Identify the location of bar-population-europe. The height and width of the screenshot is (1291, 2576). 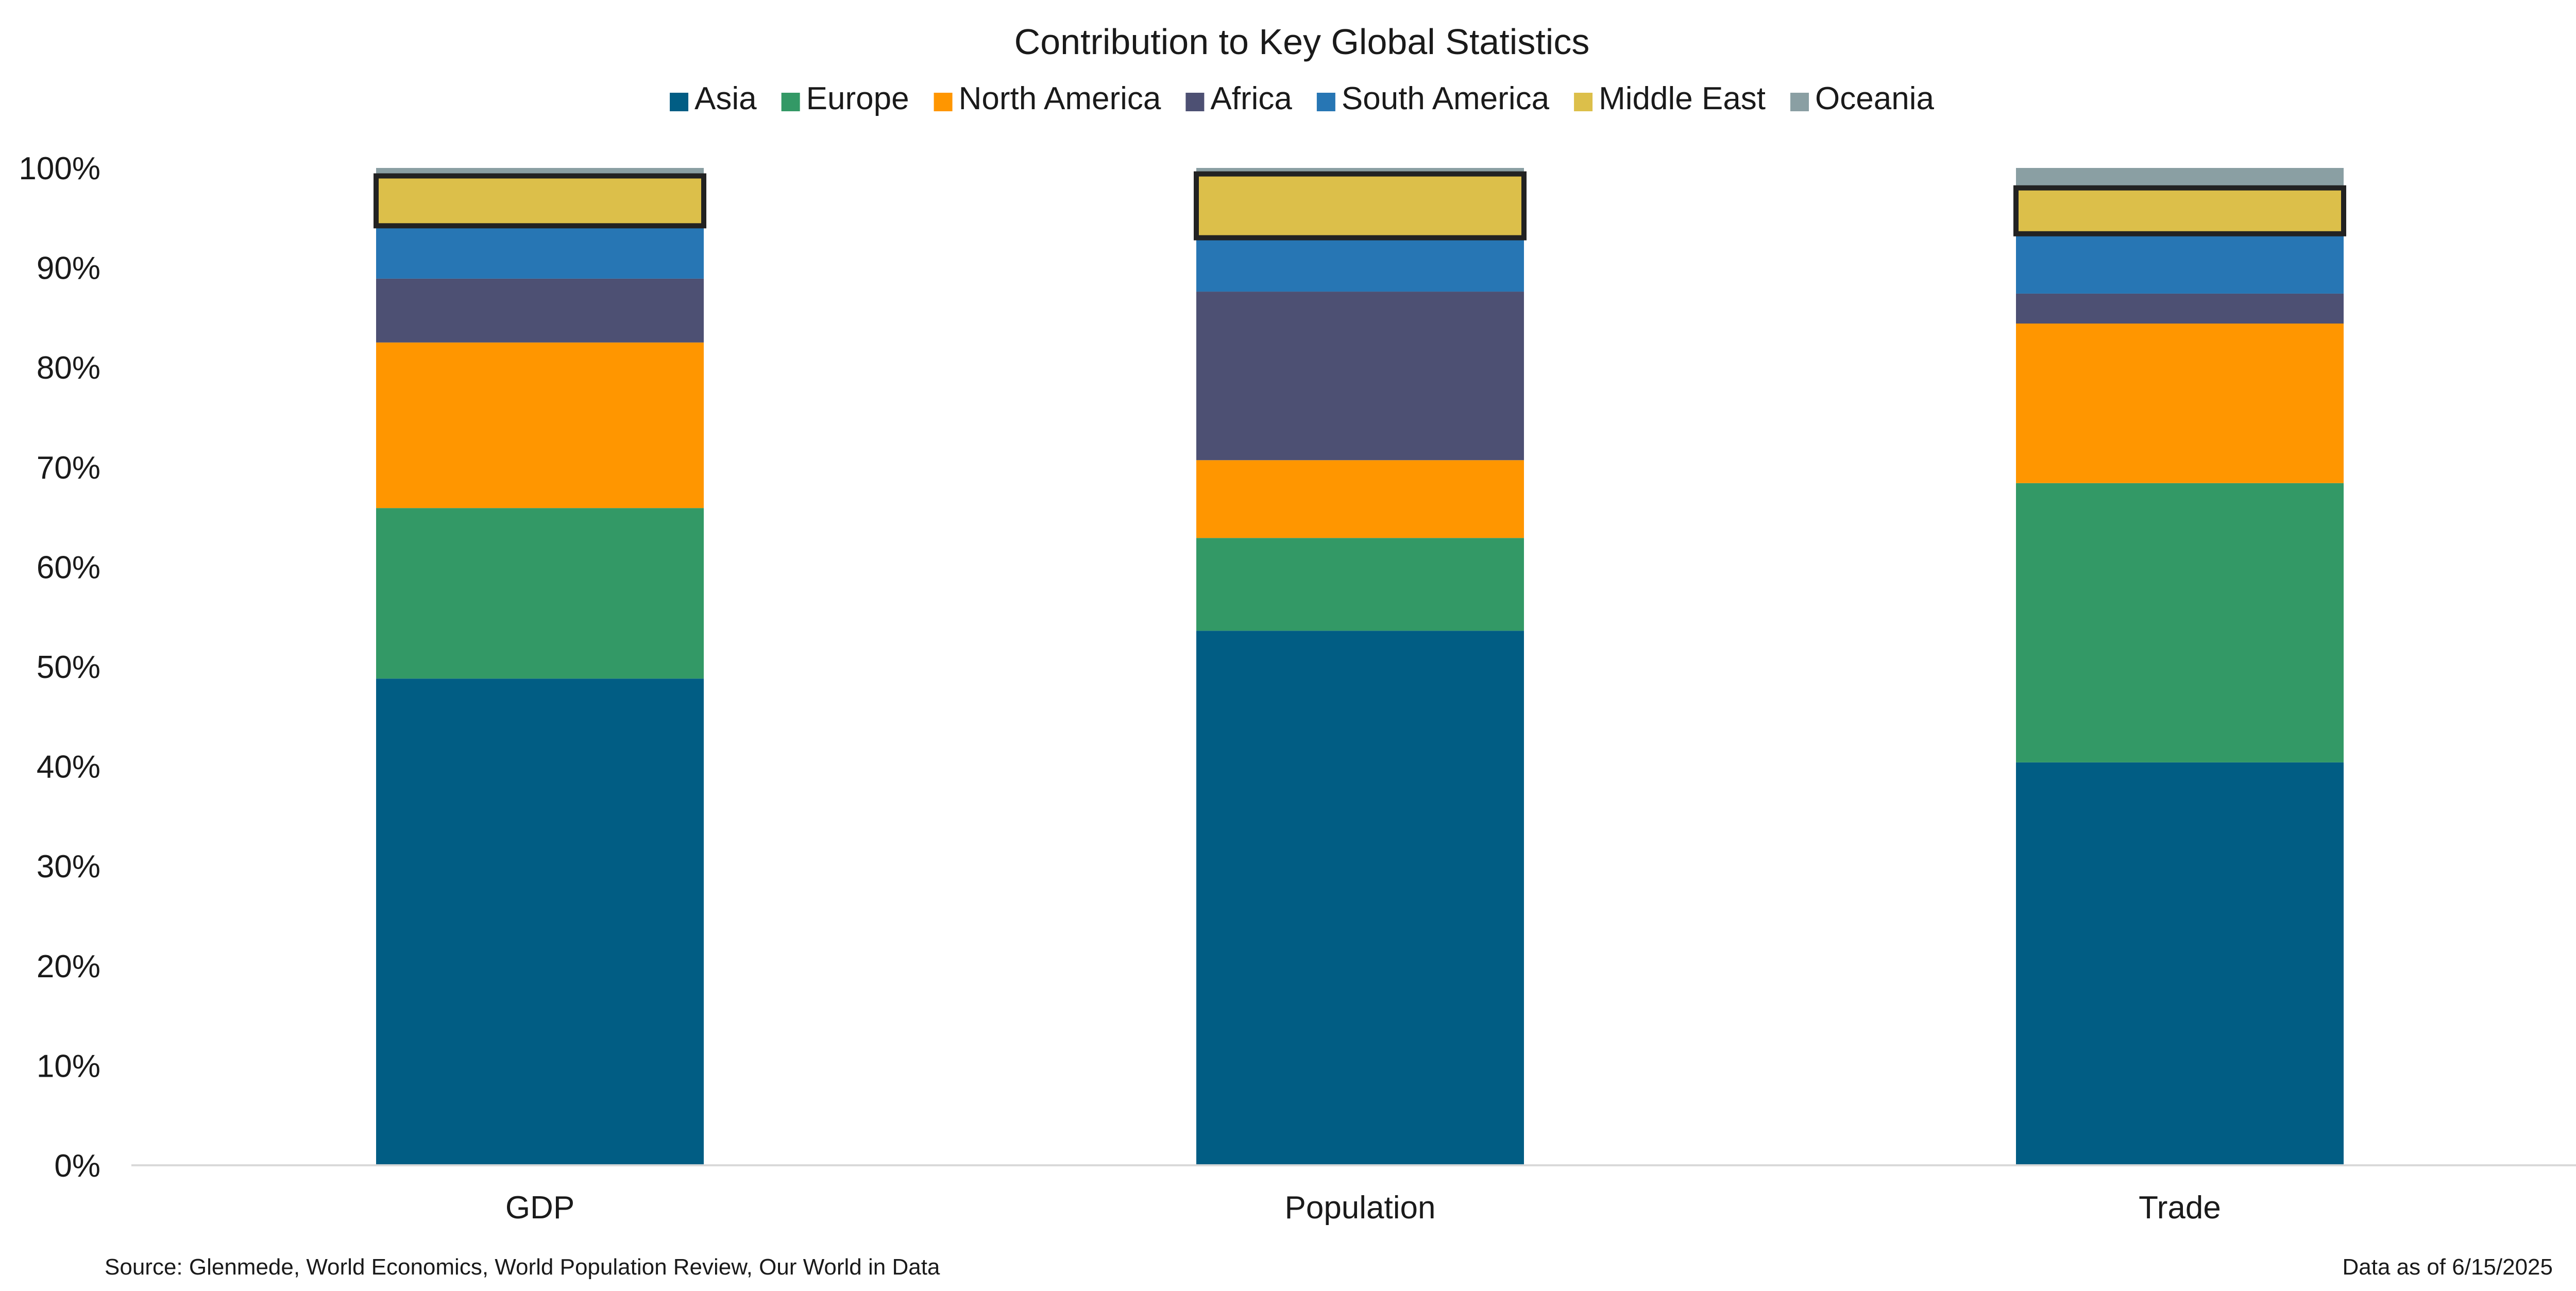
(1360, 585).